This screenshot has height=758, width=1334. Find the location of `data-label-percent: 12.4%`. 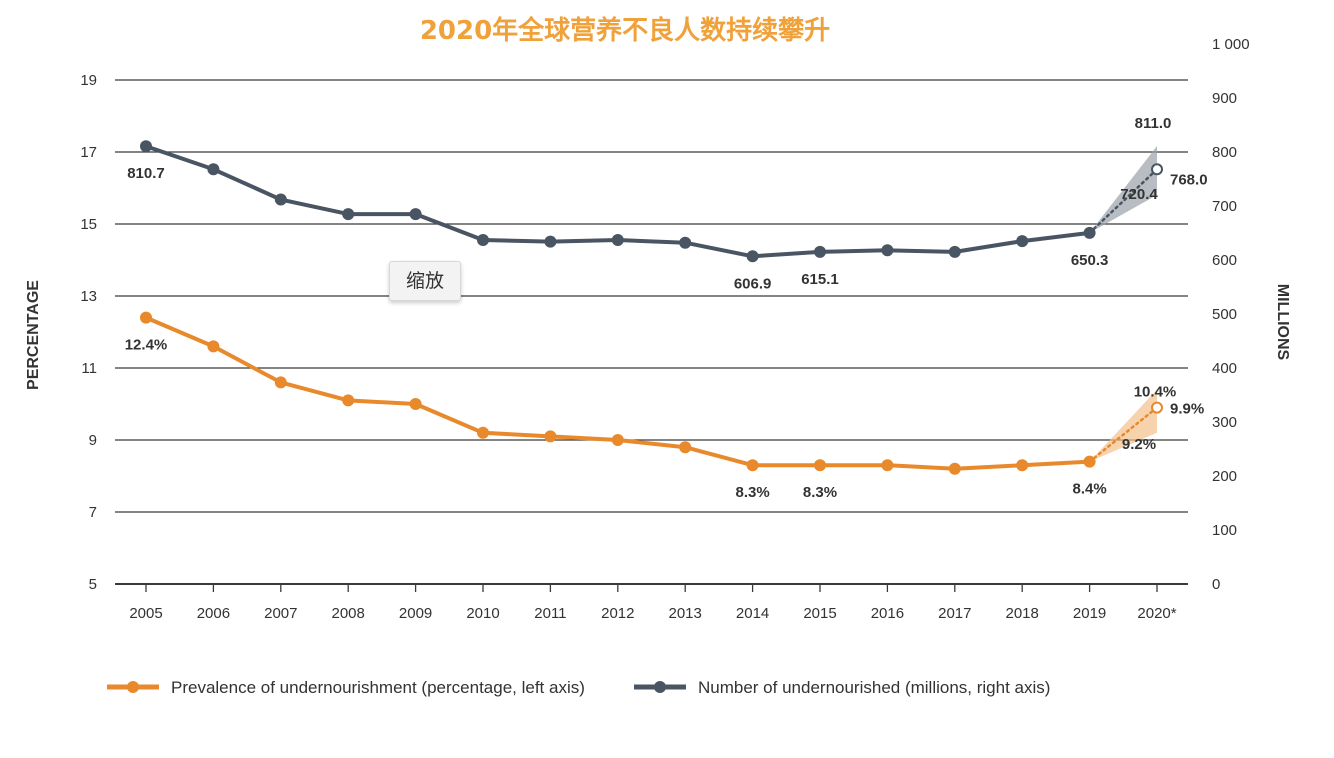

data-label-percent: 12.4% is located at coordinates (146, 345).